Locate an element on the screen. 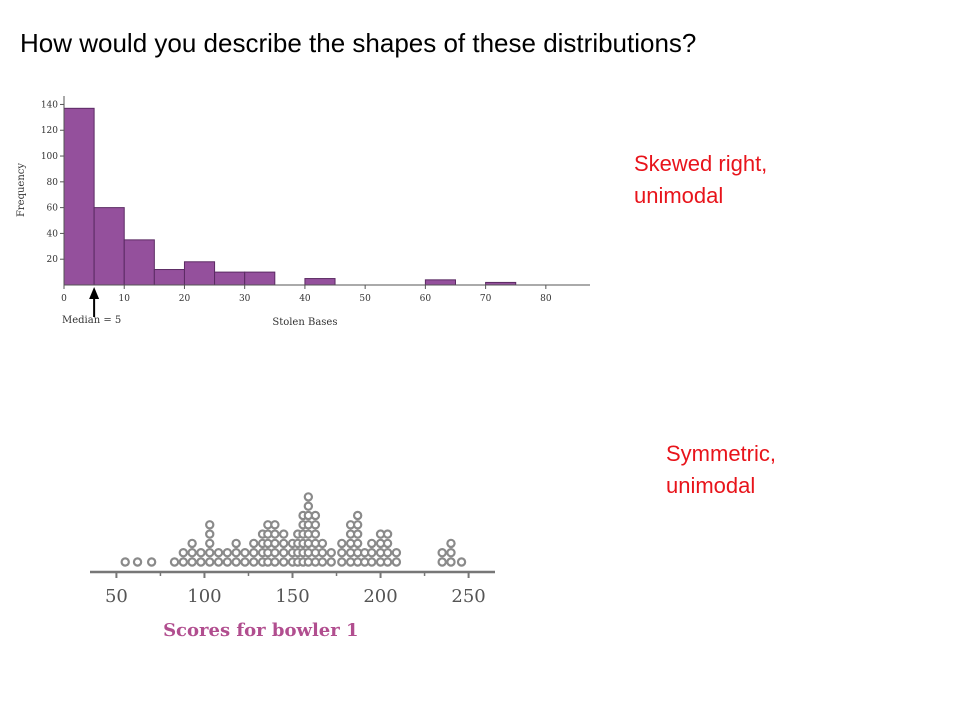 This screenshot has height=720, width=960. answer-1-line-1: Skewed right, is located at coordinates (701, 163).